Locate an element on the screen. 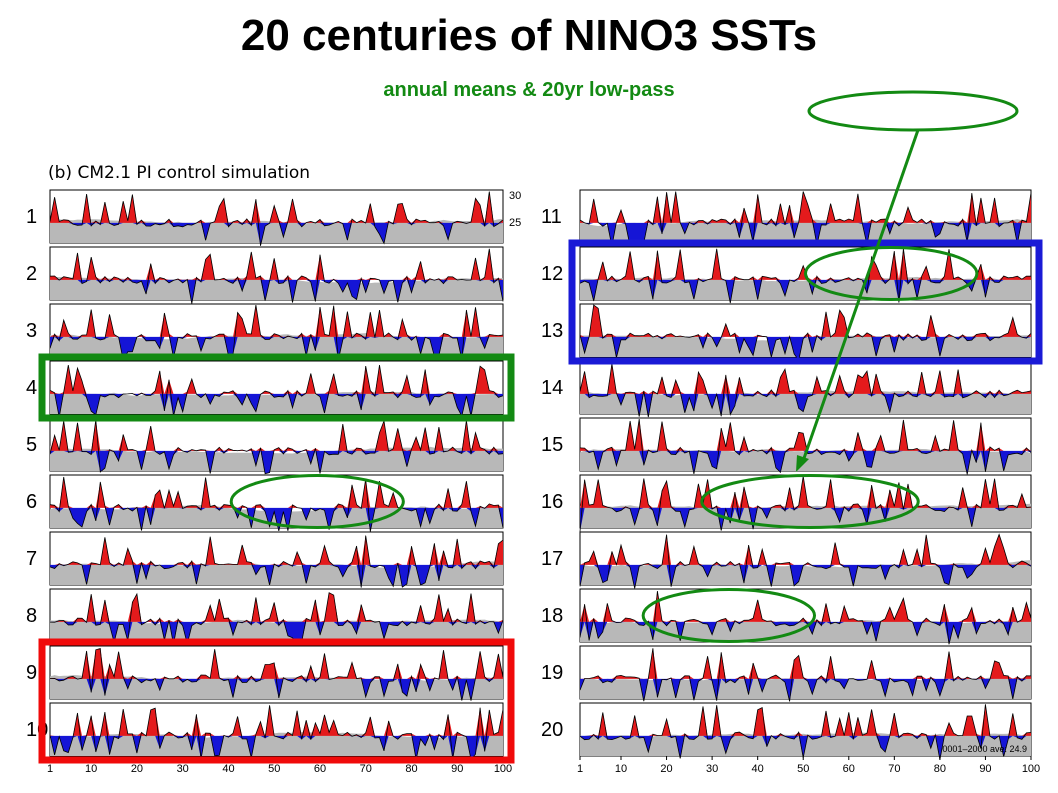 This screenshot has height=793, width=1058. century-panel: 9 is located at coordinates (265, 673).